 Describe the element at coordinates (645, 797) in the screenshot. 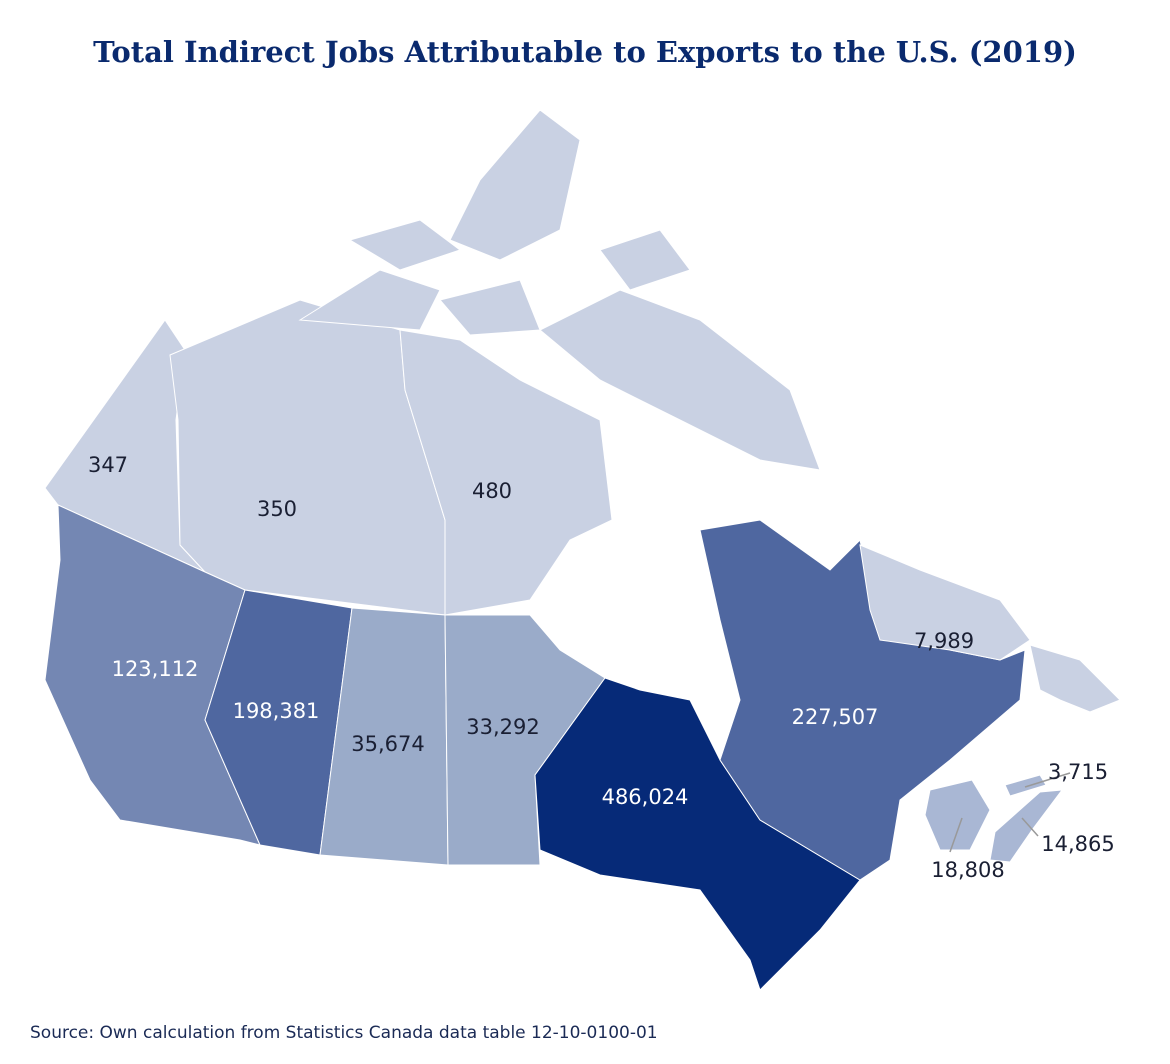

I see `value-label: 486,024` at that location.